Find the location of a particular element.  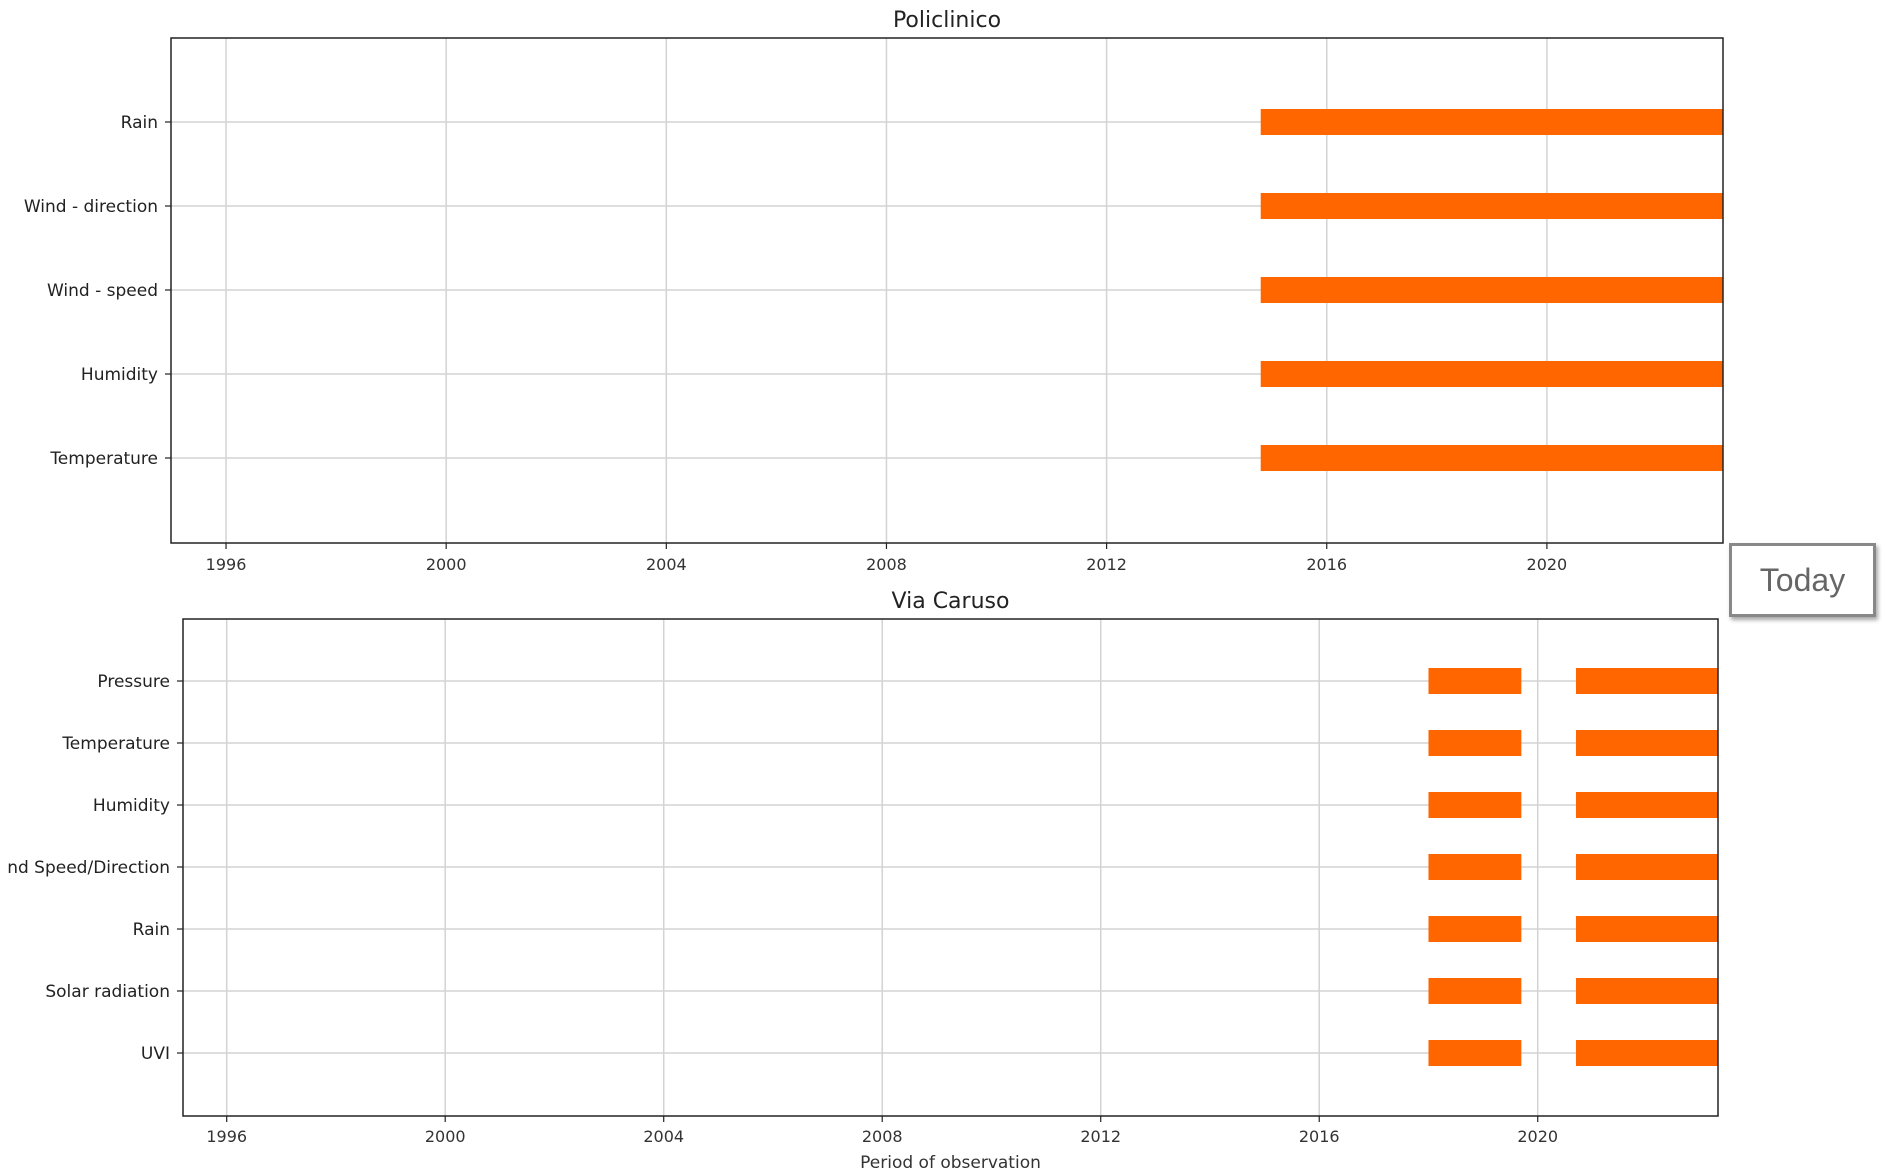

y-tick-label: nd Speed/Direction is located at coordinates (88, 868).